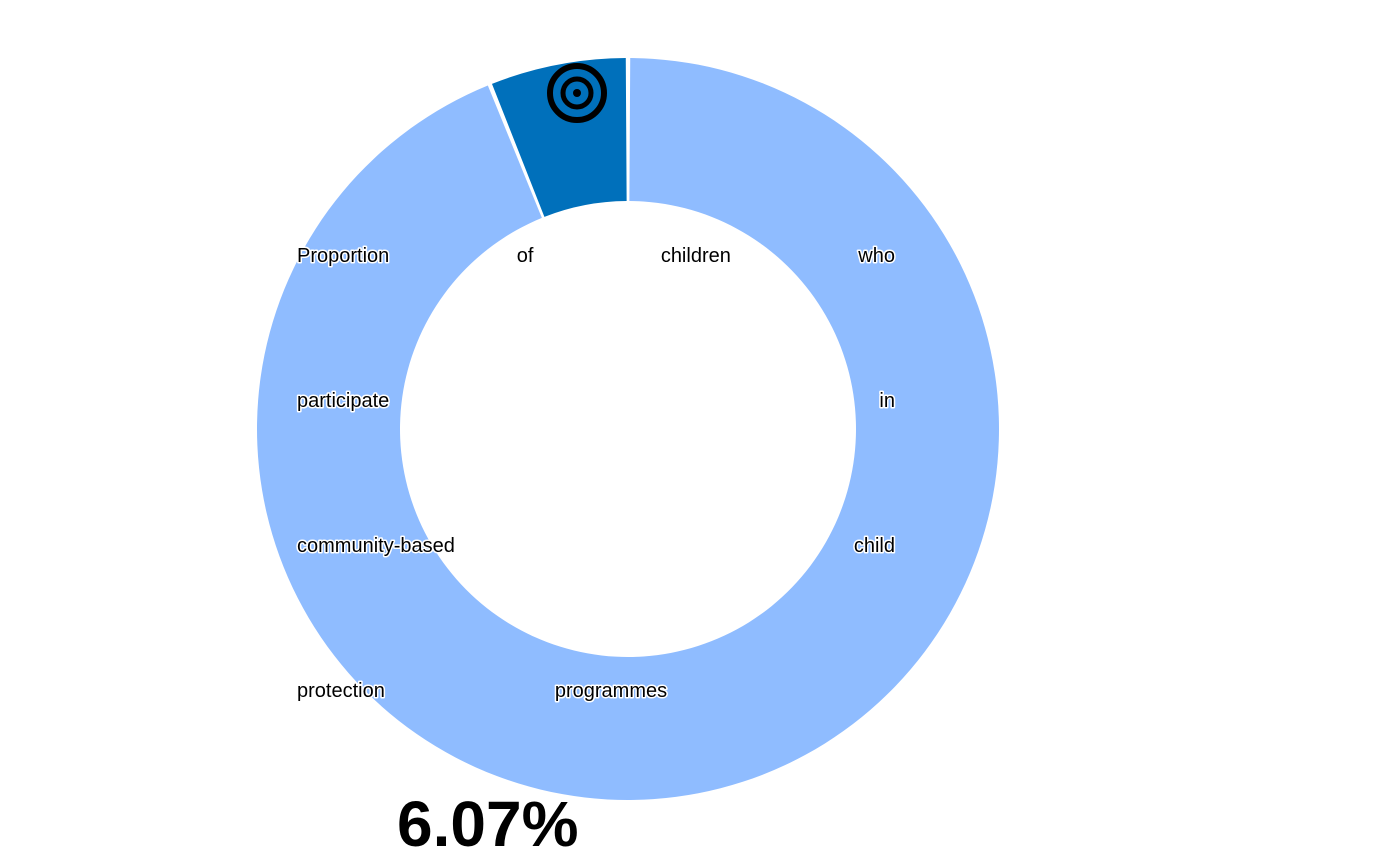  What do you see at coordinates (341, 691) in the screenshot?
I see `overlay-label-word: protection` at bounding box center [341, 691].